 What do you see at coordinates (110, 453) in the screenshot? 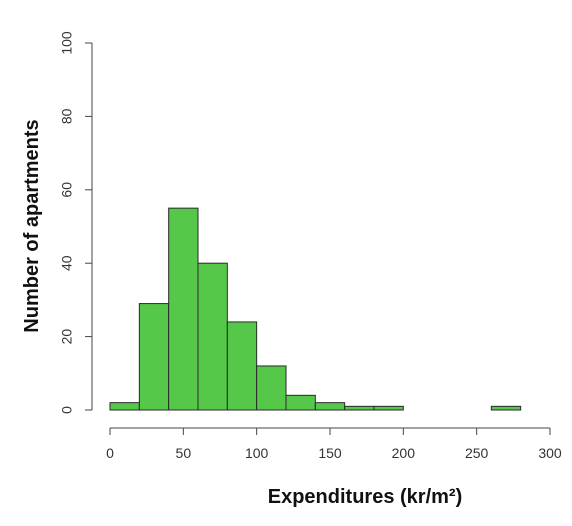
I see `x-tick-label: 0` at bounding box center [110, 453].